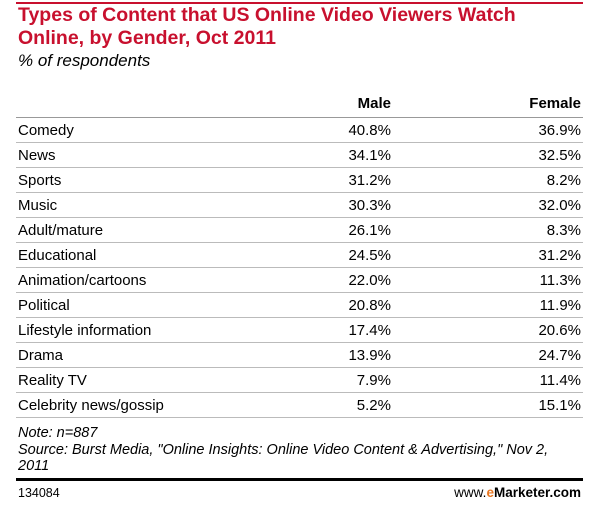 The image size is (595, 519). I want to click on male-value: 40.8%, so click(321, 130).